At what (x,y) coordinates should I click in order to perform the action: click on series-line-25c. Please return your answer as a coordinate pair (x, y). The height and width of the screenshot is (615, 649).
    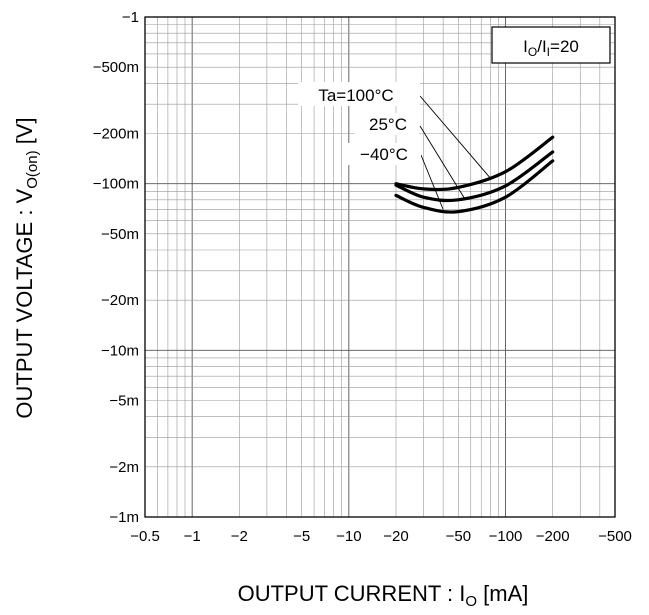
    Looking at the image, I should click on (474, 176).